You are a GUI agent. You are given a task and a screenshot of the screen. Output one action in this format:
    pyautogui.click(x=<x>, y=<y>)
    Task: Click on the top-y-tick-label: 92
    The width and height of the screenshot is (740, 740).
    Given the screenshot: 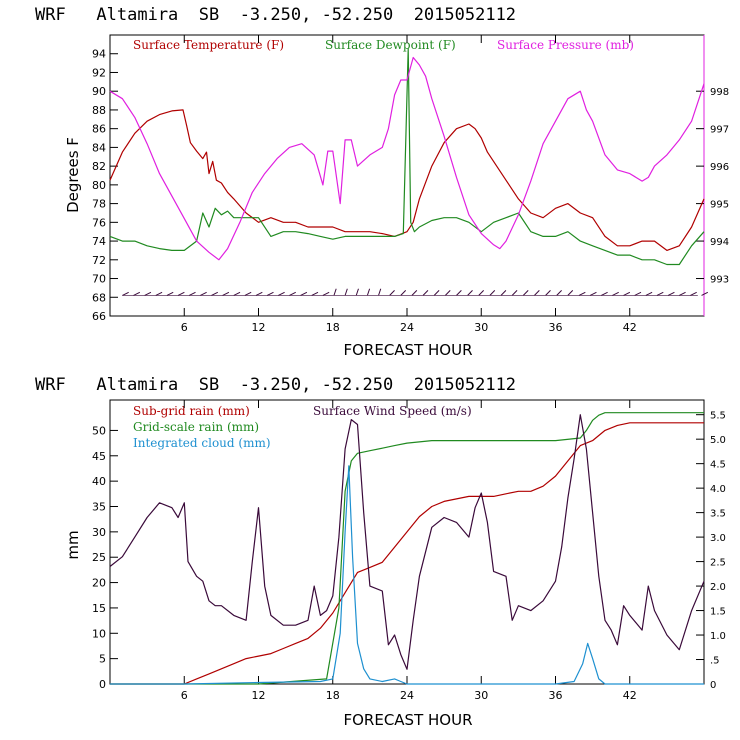 What is the action you would take?
    pyautogui.click(x=99, y=72)
    